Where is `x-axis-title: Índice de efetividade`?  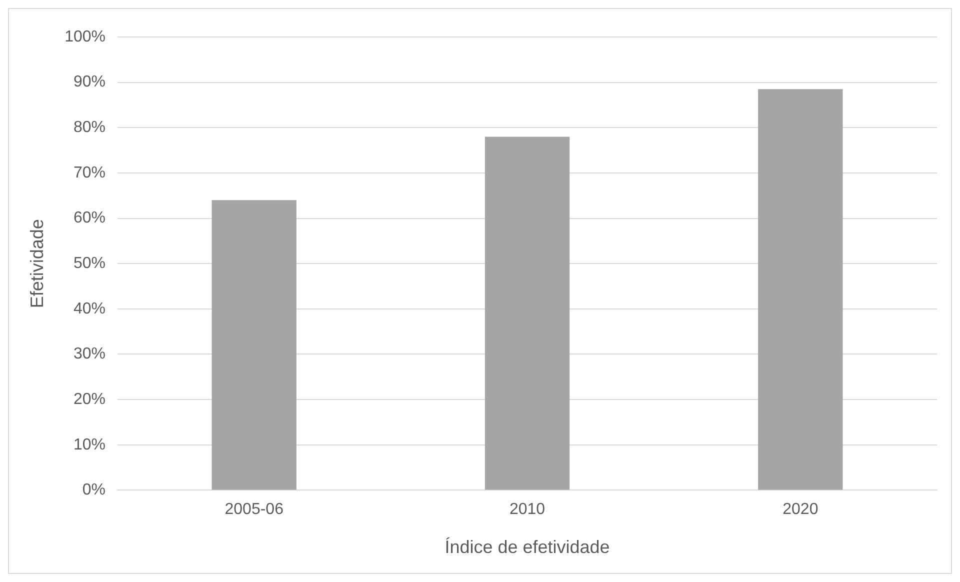
x-axis-title: Índice de efetividade is located at coordinates (527, 547).